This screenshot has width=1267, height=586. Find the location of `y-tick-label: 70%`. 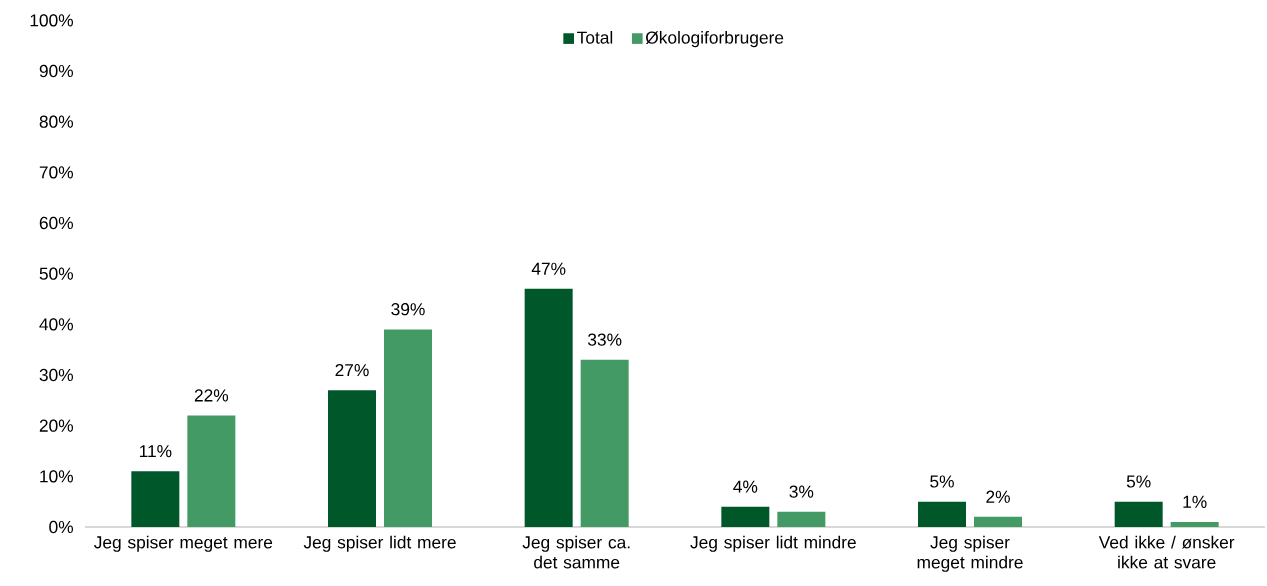

y-tick-label: 70% is located at coordinates (56, 172).